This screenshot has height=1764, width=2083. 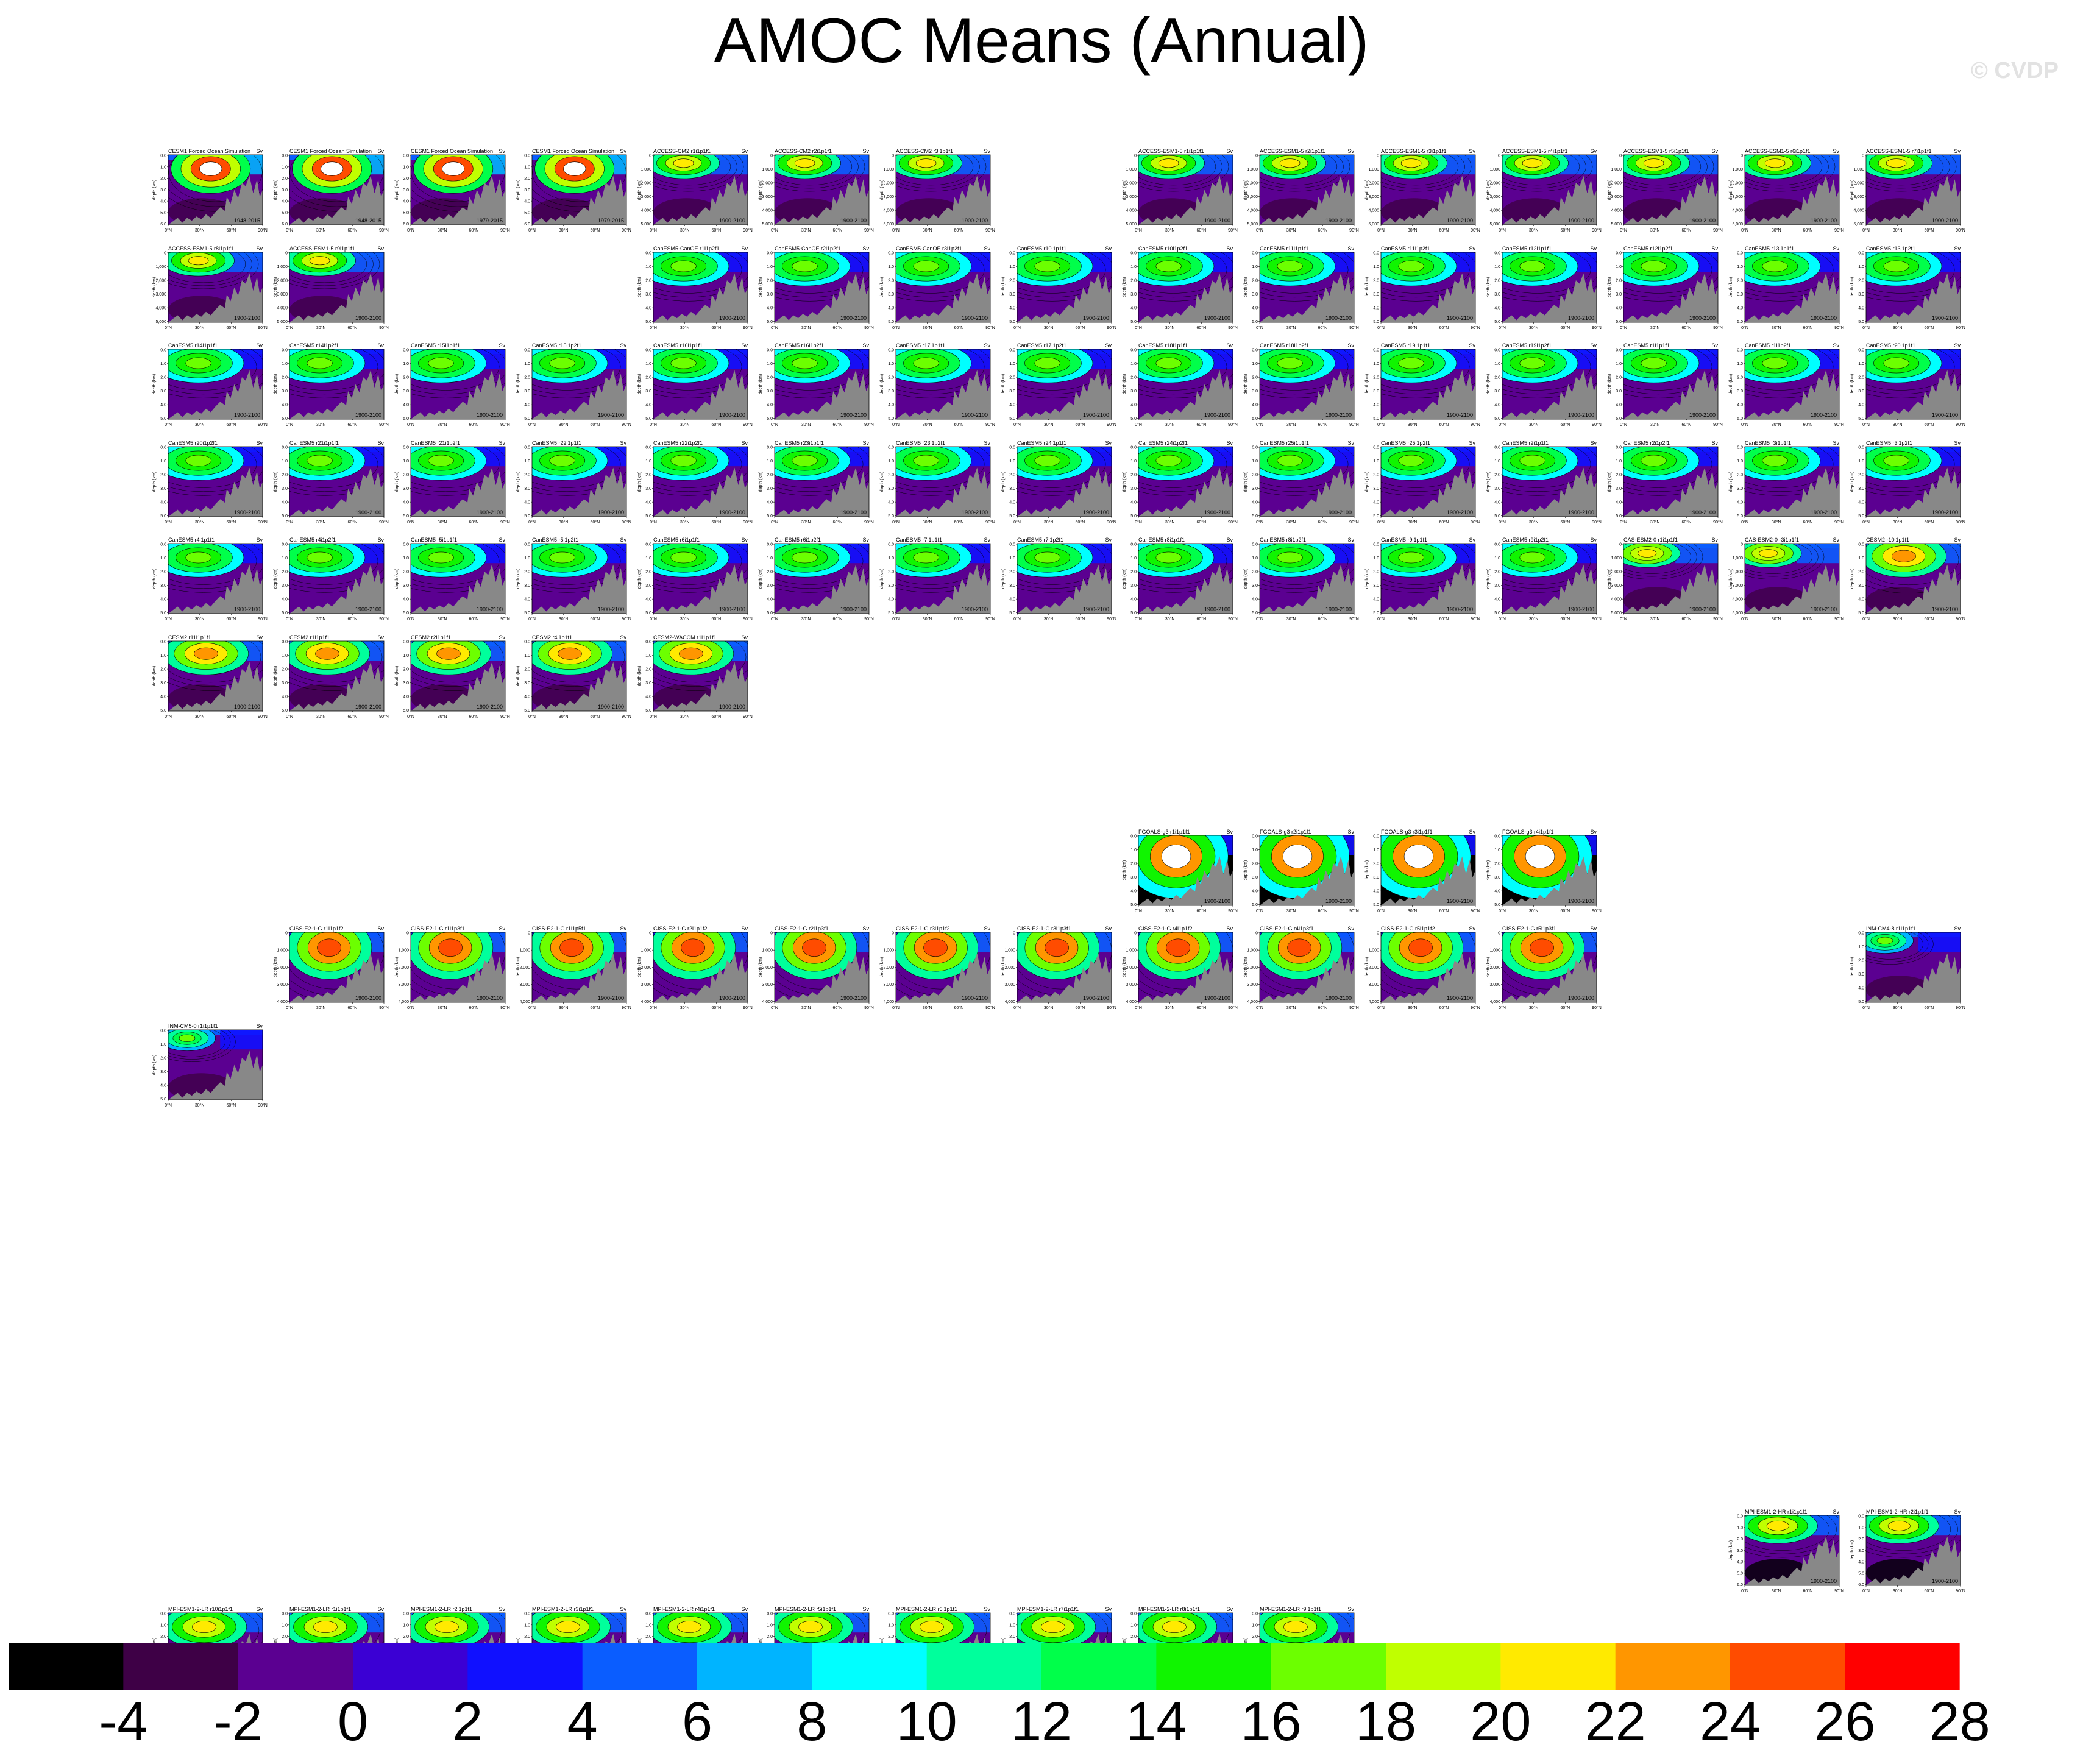 I want to click on panel-title: CanESM5 r7i1p1f1, so click(x=919, y=540).